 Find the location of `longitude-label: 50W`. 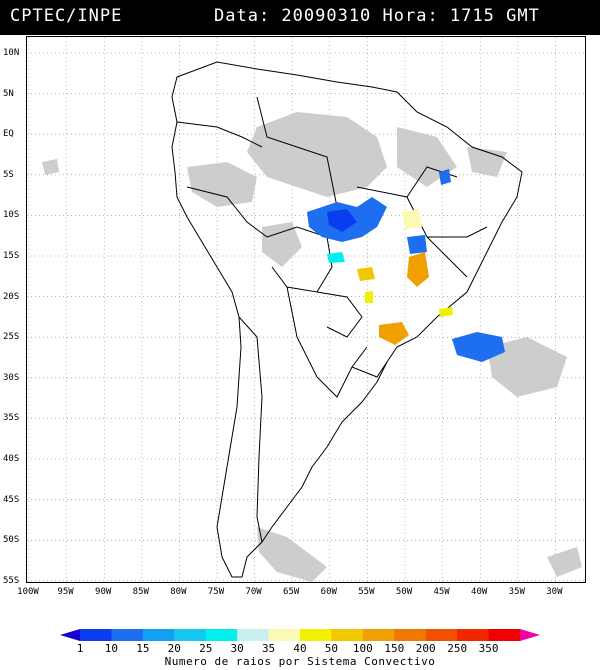

longitude-label: 50W is located at coordinates (404, 592).